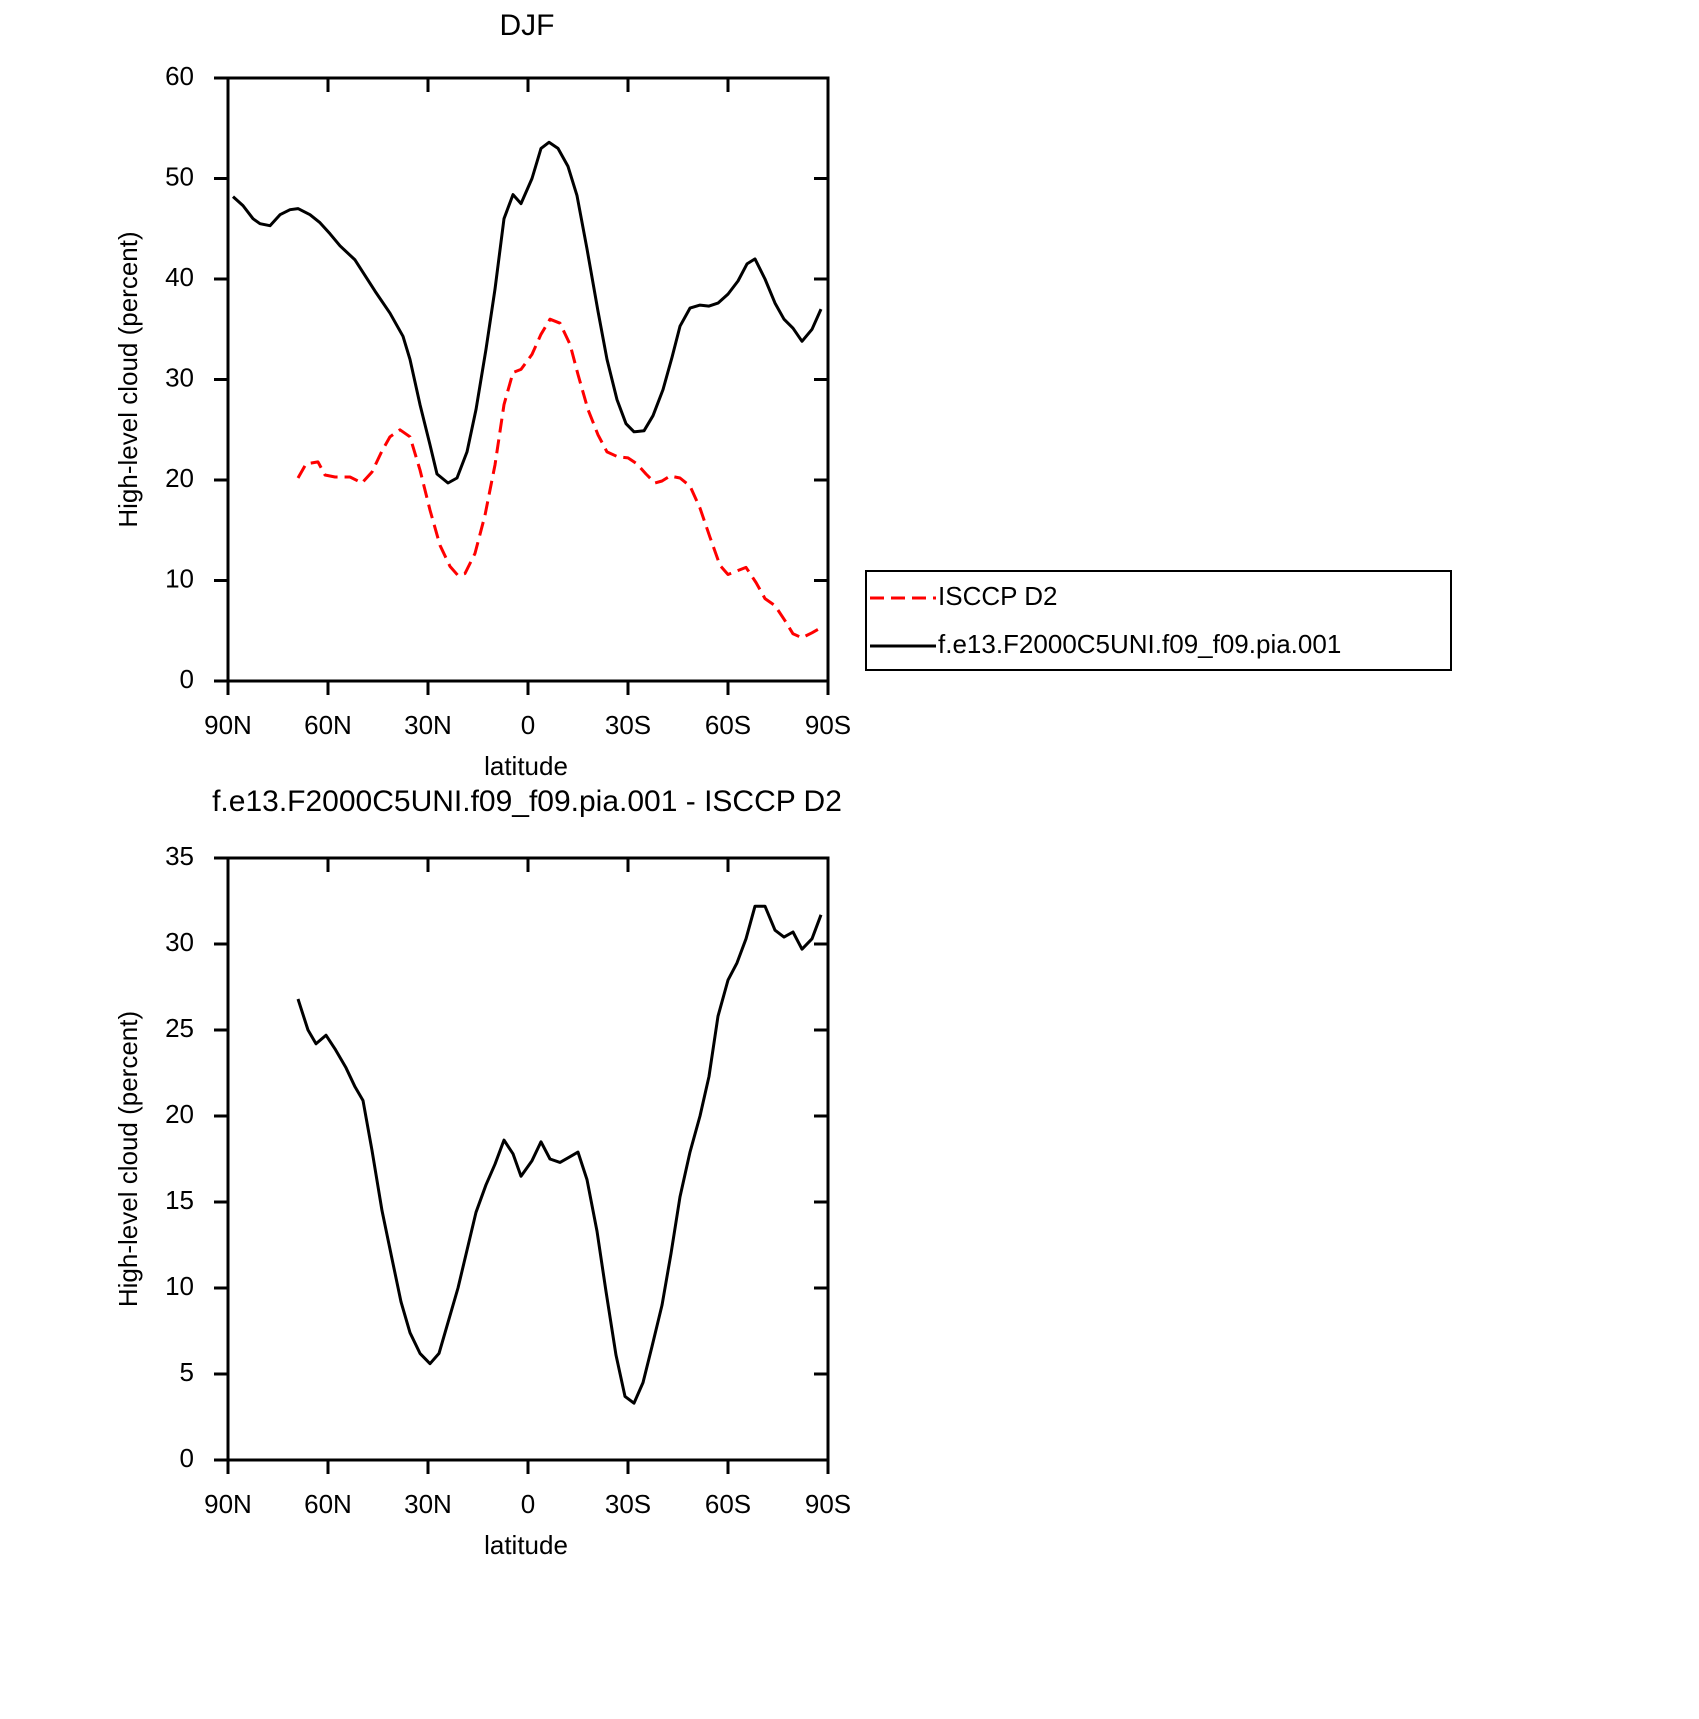 The width and height of the screenshot is (1699, 1719). I want to click on legend-label: f.e13.F2000C5UNI.f09_f09.pia.001, so click(1139, 644).